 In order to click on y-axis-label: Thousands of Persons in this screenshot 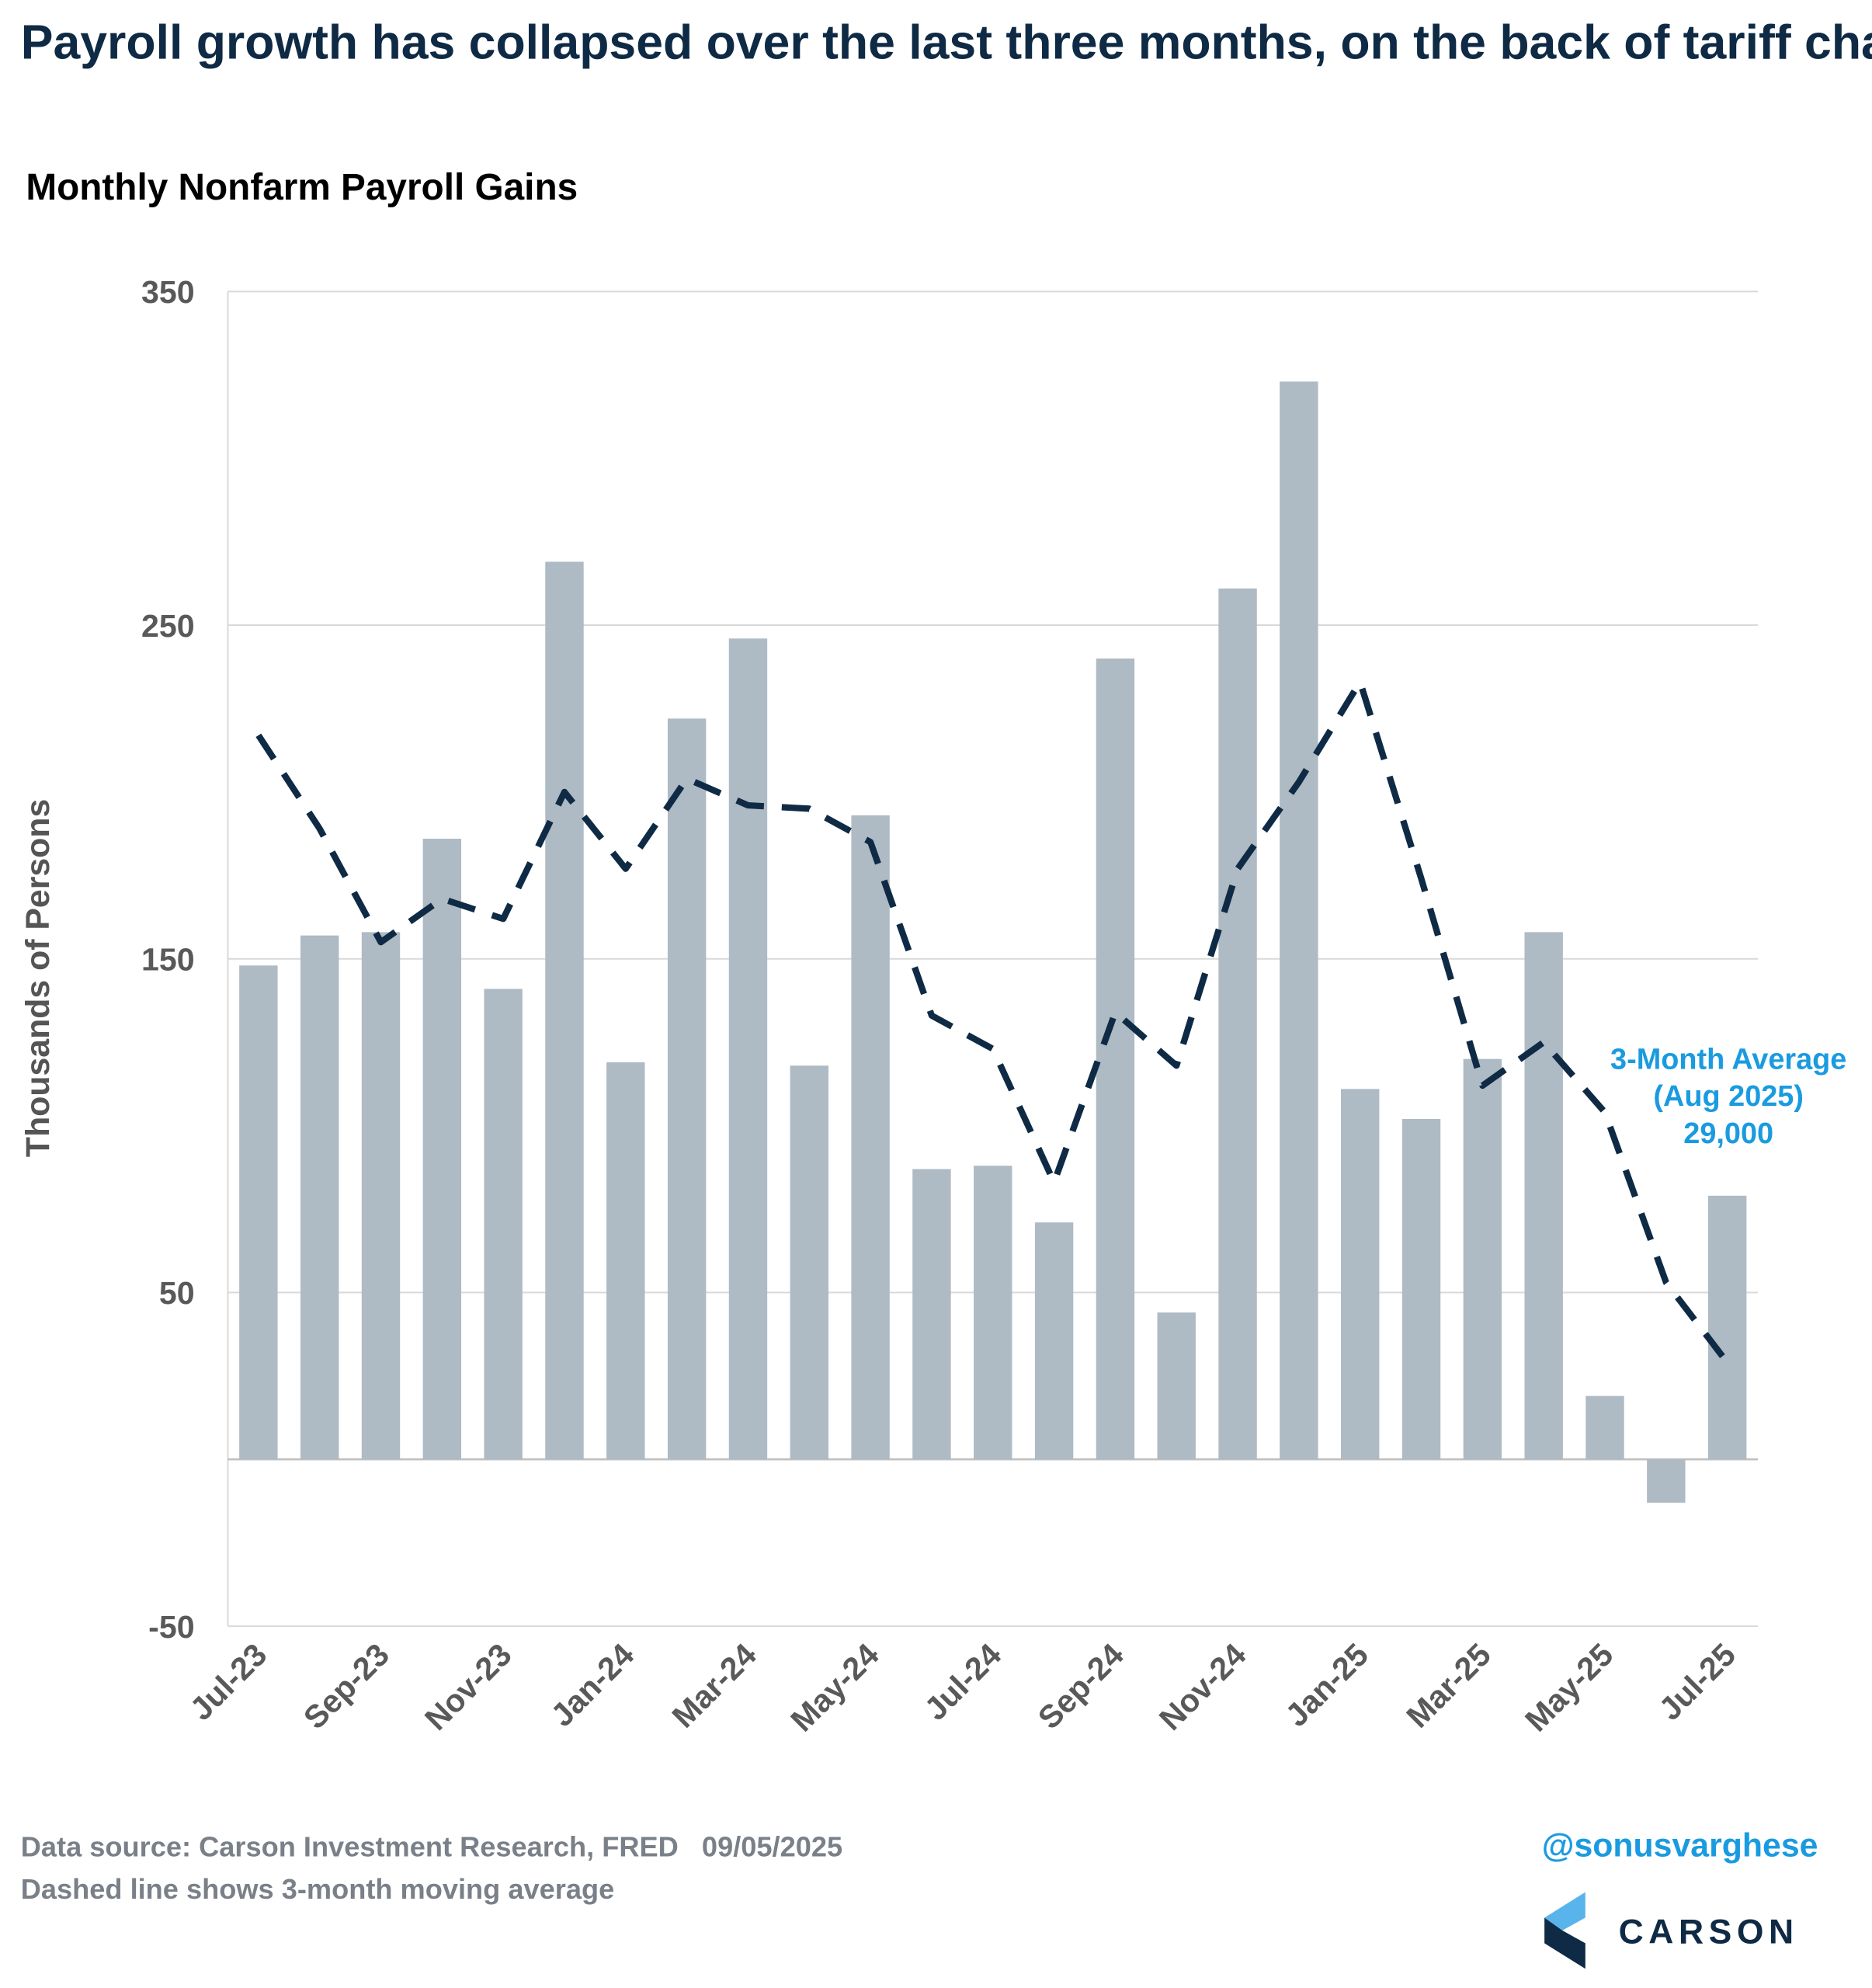, I will do `click(38, 978)`.